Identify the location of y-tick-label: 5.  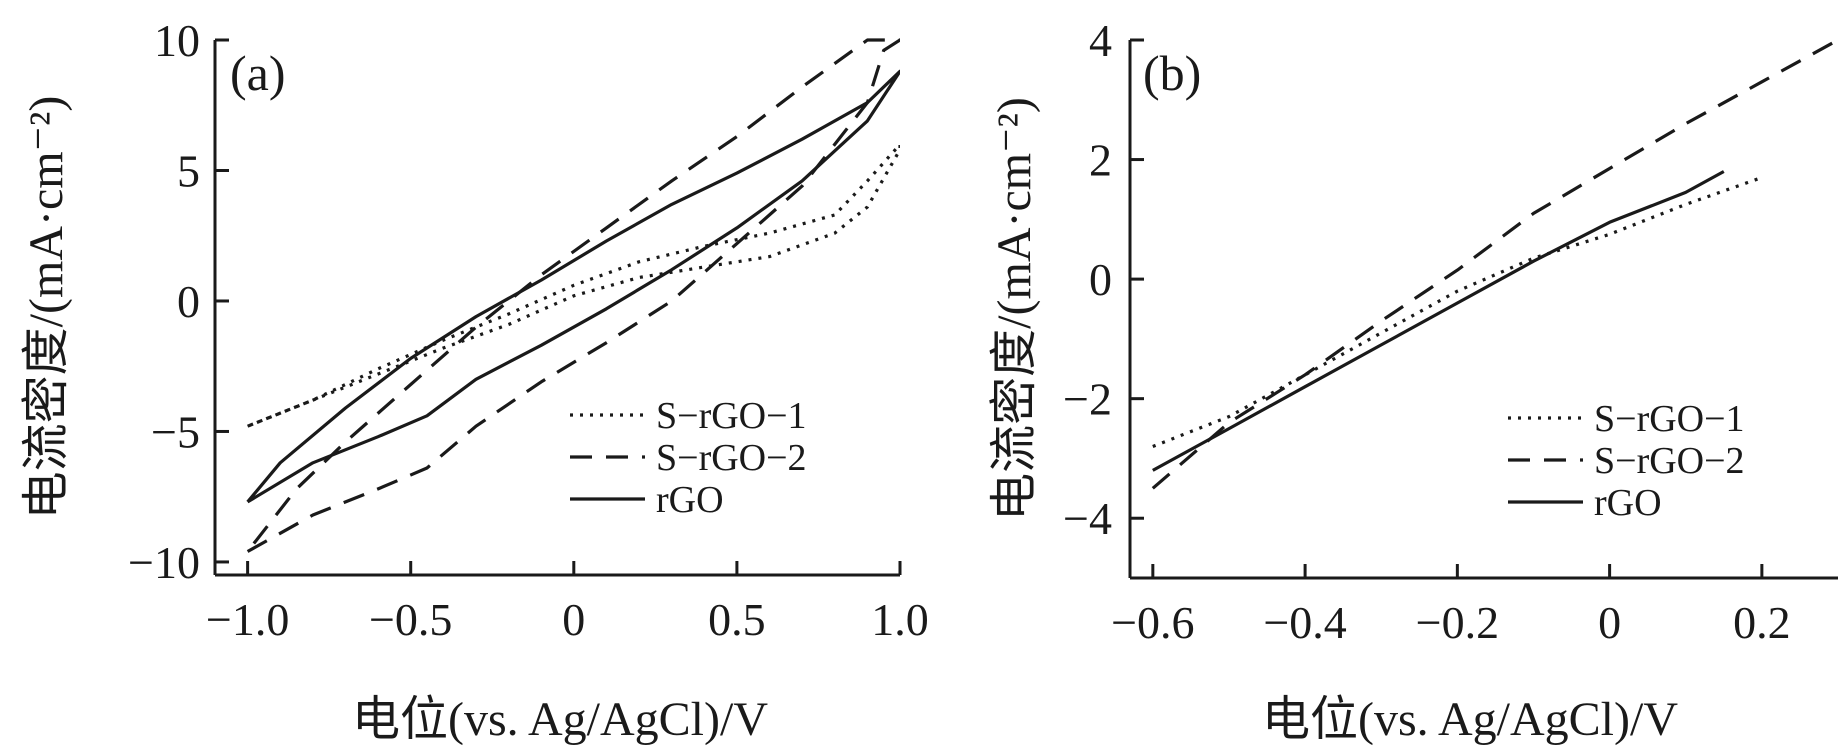
(188, 170).